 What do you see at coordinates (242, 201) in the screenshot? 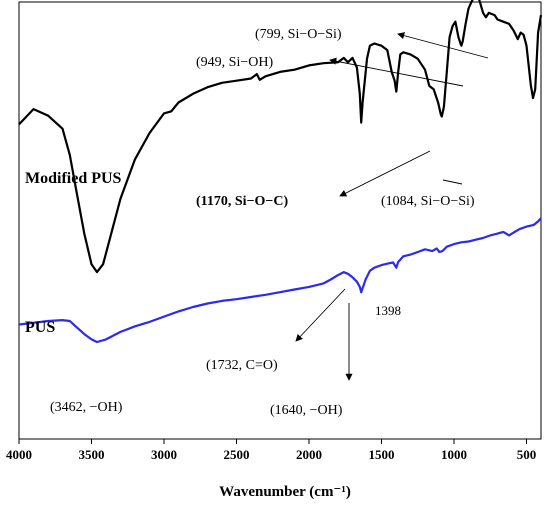
I see `annotation-1170: (1170, Si−O−C)` at bounding box center [242, 201].